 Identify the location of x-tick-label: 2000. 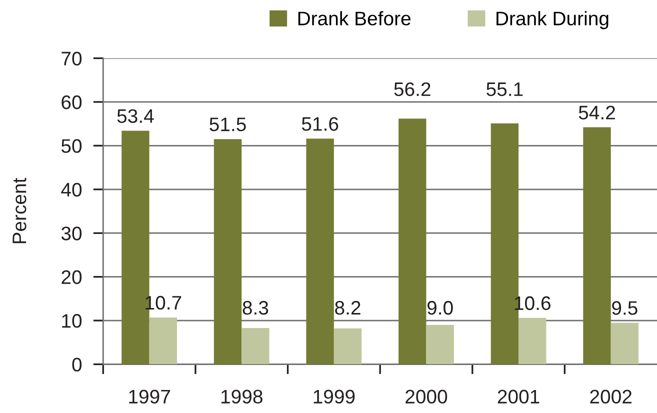
(427, 397).